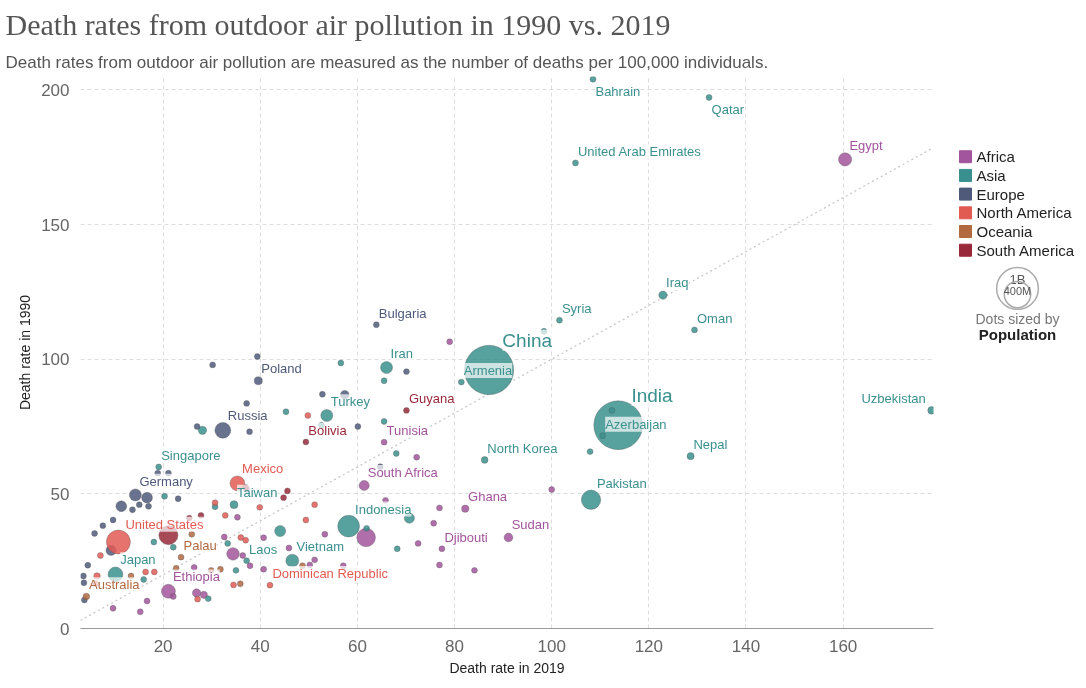 This screenshot has height=688, width=1086. What do you see at coordinates (728, 110) in the screenshot?
I see `data-label: Qatar` at bounding box center [728, 110].